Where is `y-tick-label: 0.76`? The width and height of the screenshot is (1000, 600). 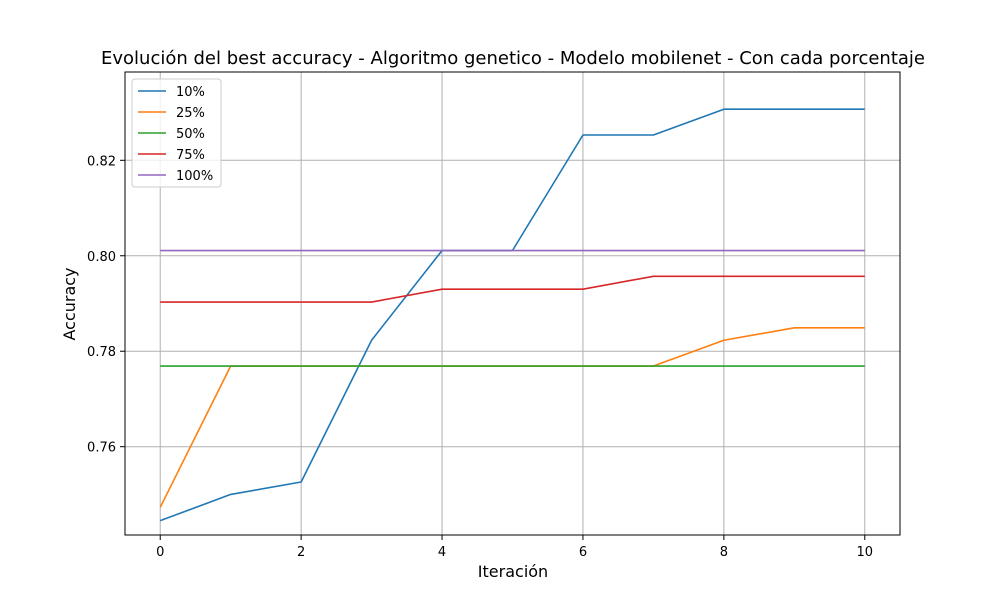
y-tick-label: 0.76 is located at coordinates (101, 448).